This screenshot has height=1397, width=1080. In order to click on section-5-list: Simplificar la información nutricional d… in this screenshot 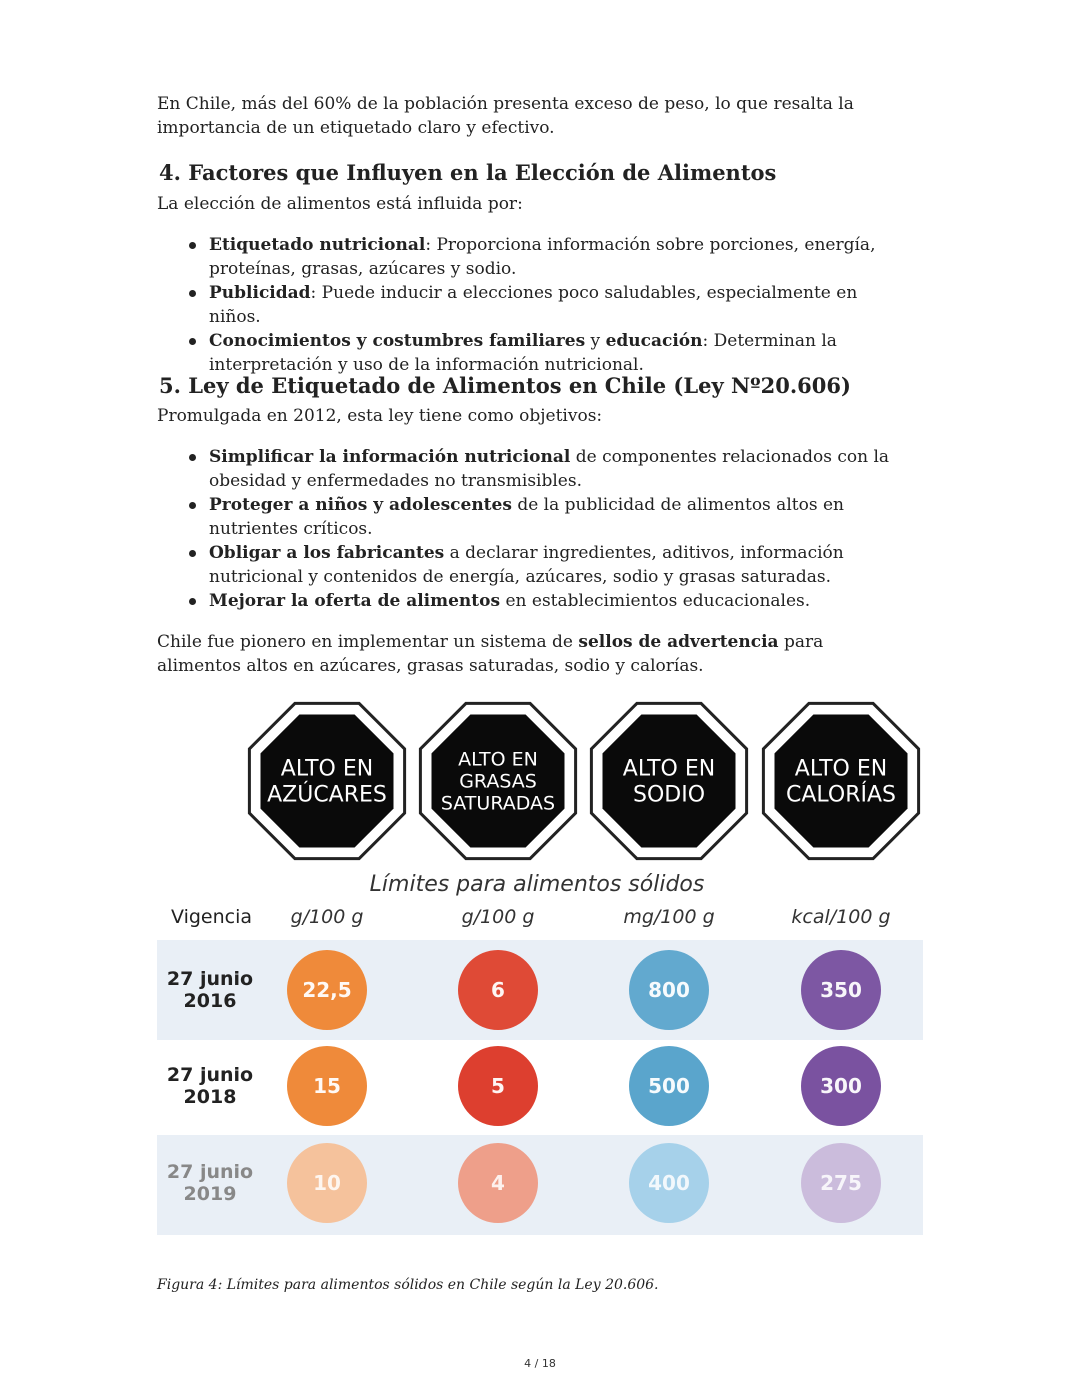, I will do `click(542, 529)`.